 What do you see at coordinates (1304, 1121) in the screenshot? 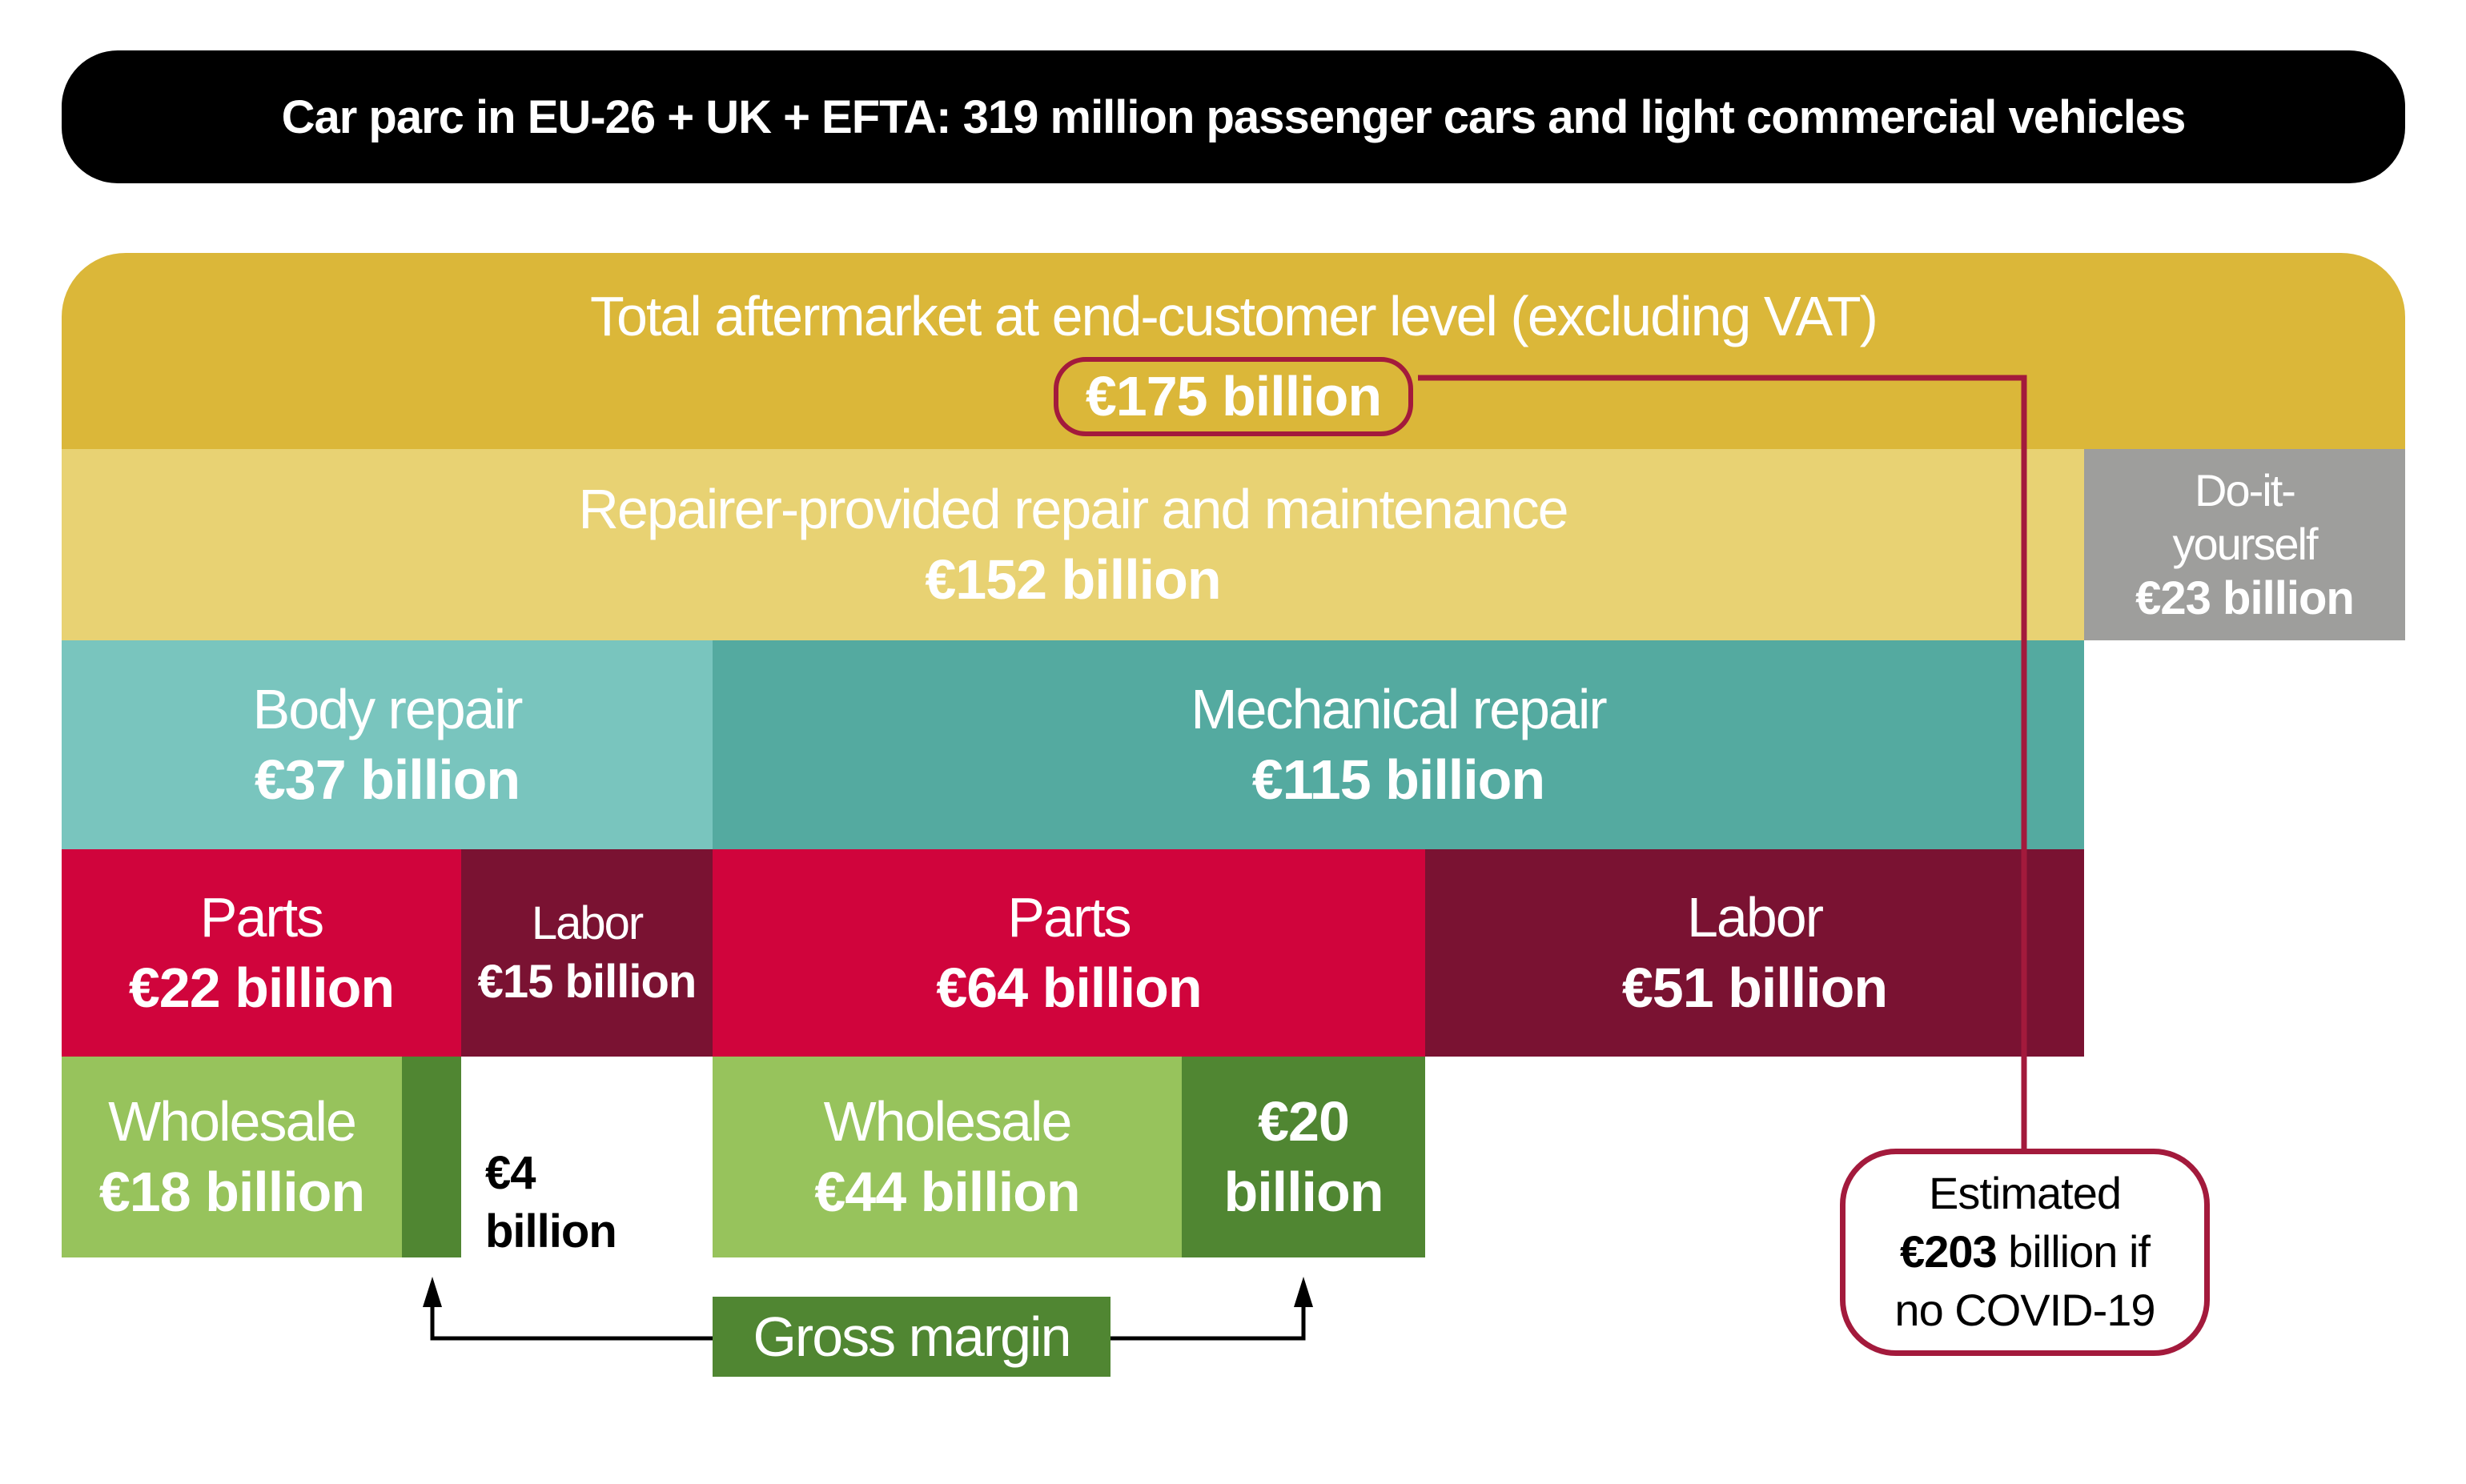
I see `mech-margin-line1: €20` at bounding box center [1304, 1121].